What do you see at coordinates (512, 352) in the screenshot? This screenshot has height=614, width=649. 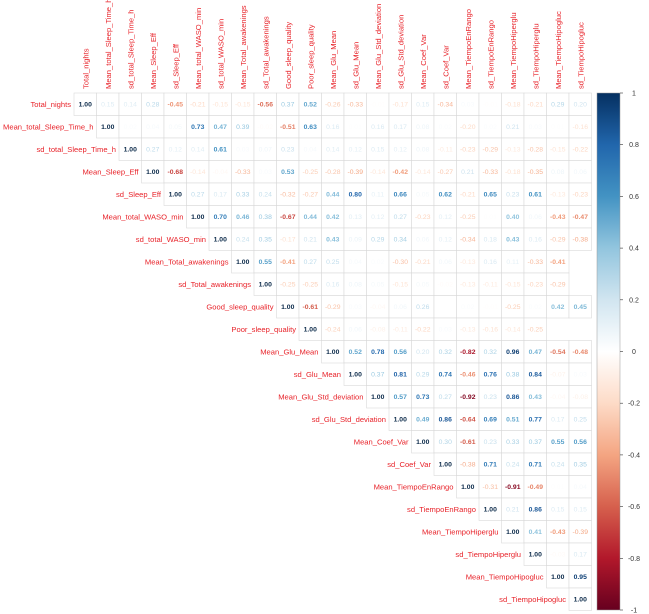 I see `cell-value: 0.96` at bounding box center [512, 352].